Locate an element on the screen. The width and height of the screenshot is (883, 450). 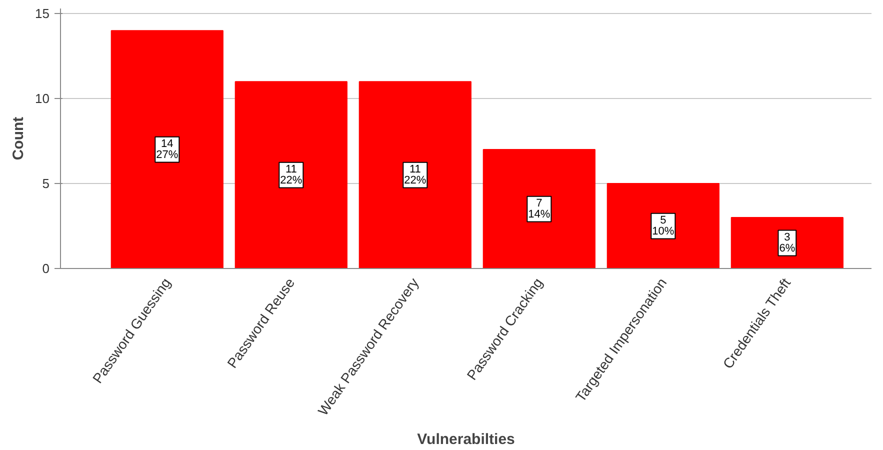
y-tick-label: 15 is located at coordinates (42, 14).